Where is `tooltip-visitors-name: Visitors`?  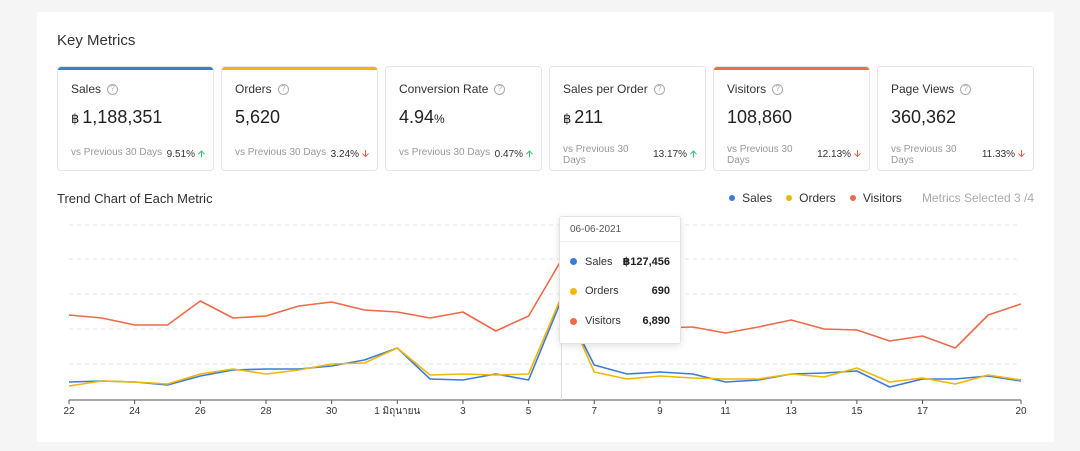
tooltip-visitors-name: Visitors is located at coordinates (603, 321).